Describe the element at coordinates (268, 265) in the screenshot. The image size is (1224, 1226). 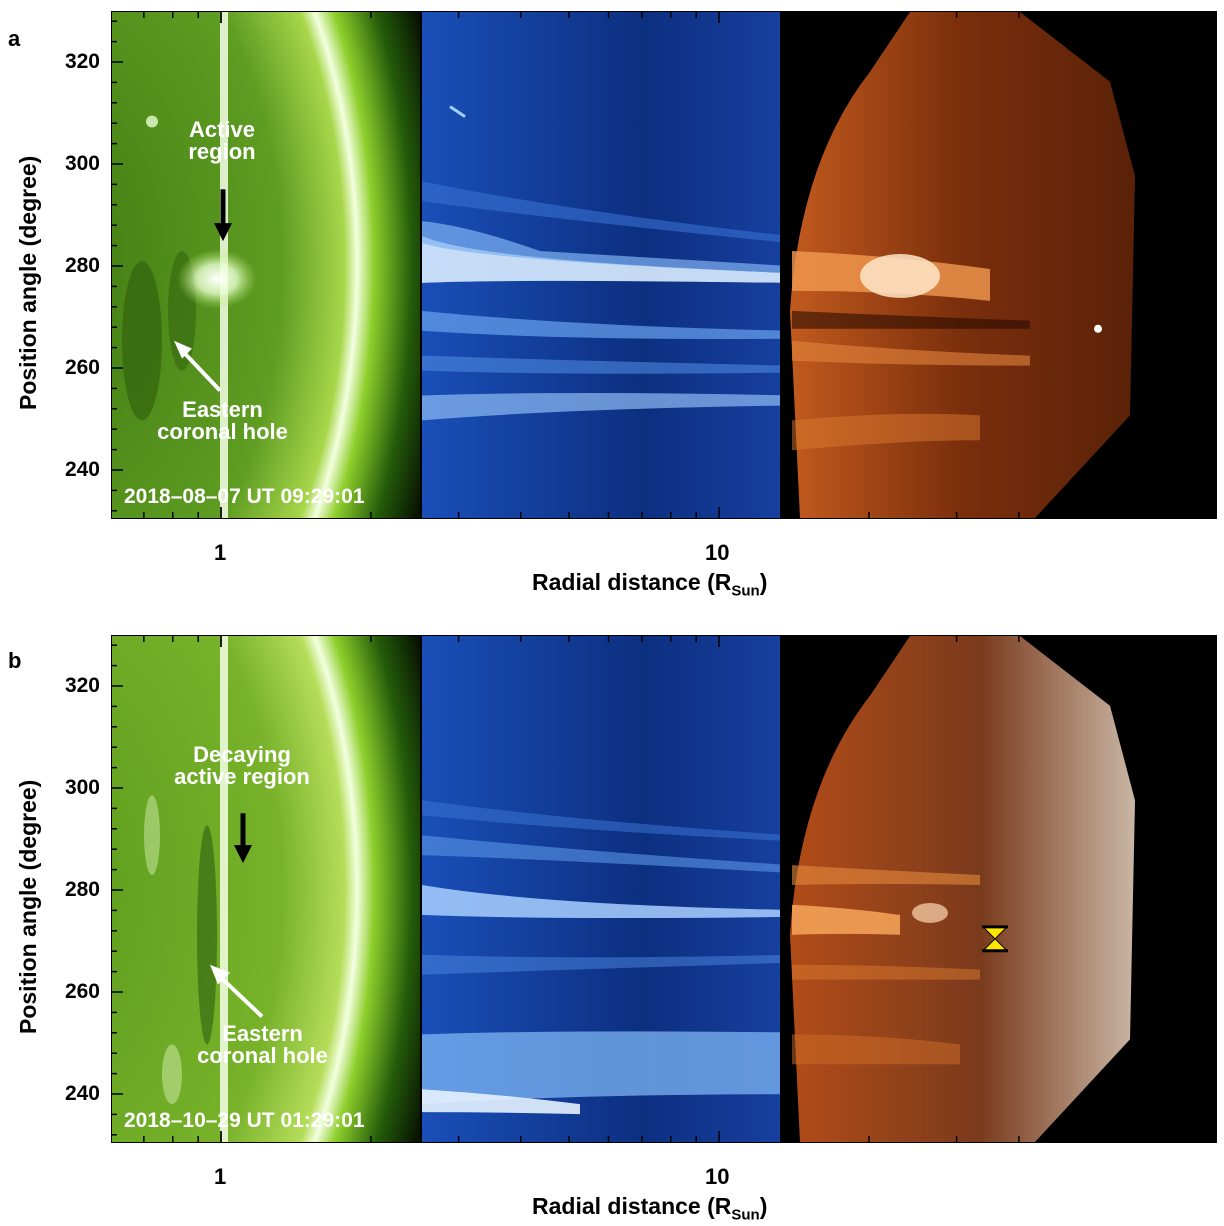
I see `euv-disk-image-a` at that location.